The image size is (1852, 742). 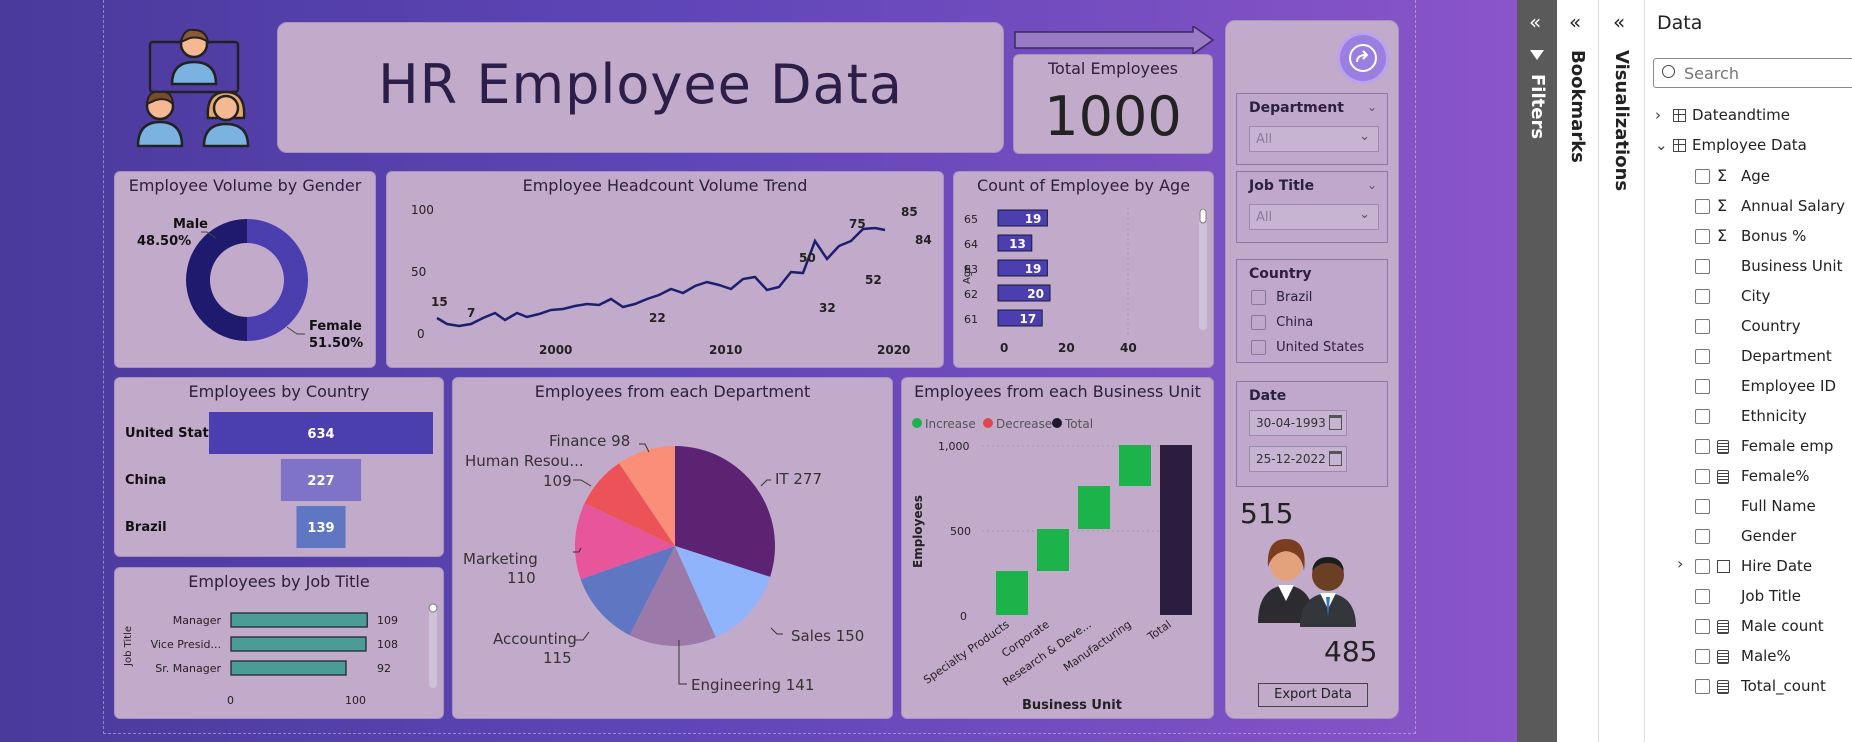 What do you see at coordinates (1282, 322) in the screenshot?
I see `country-option-china: China` at bounding box center [1282, 322].